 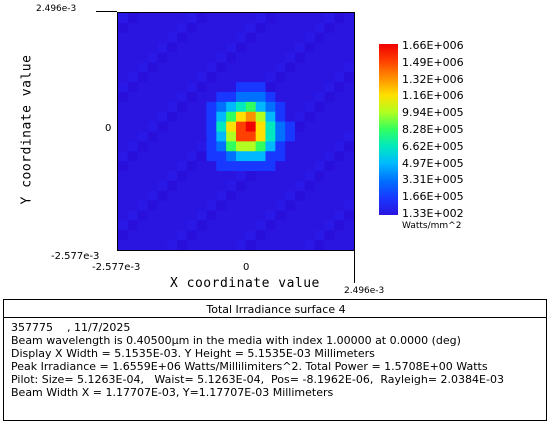 I want to click on colorbar-label: 8.28E+005, so click(x=433, y=129).